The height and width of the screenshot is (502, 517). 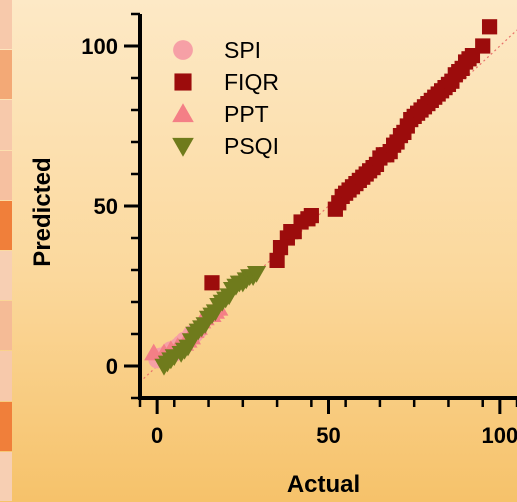 I want to click on x-tick-label: 0, so click(x=157, y=435).